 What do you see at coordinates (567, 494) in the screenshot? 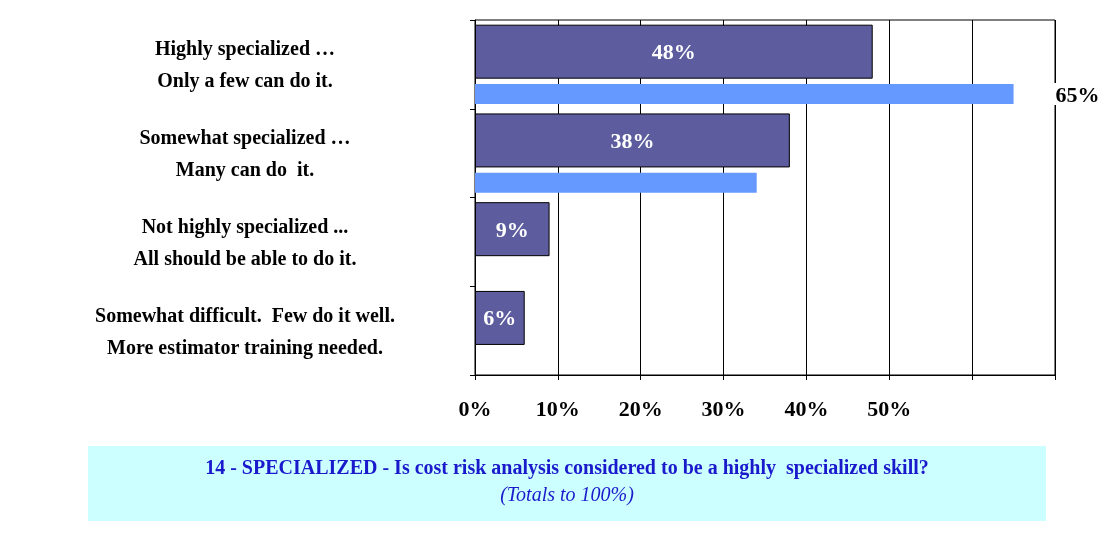
I see `text: (Totals to 100%)` at bounding box center [567, 494].